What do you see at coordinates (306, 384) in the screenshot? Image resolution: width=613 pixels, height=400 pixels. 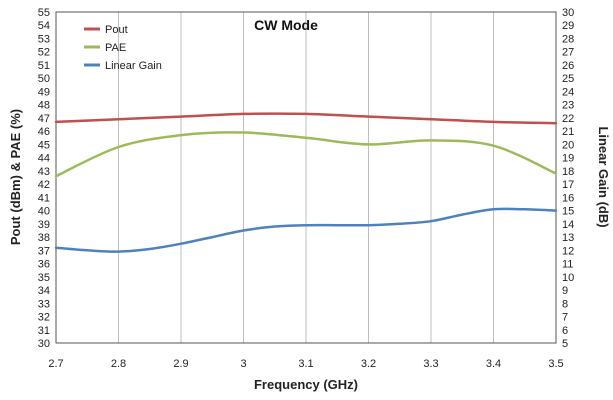 I see `x-axis-title: Frequency (GHz)` at bounding box center [306, 384].